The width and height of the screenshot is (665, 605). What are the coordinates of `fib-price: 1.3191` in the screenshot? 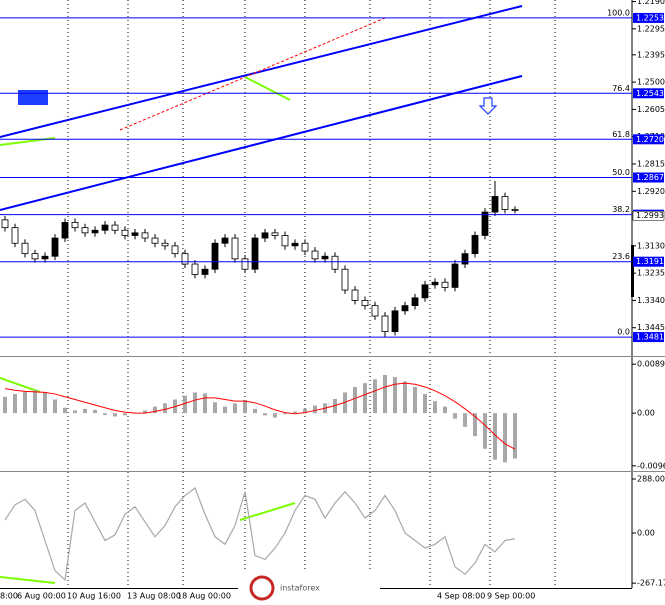 It's located at (650, 261).